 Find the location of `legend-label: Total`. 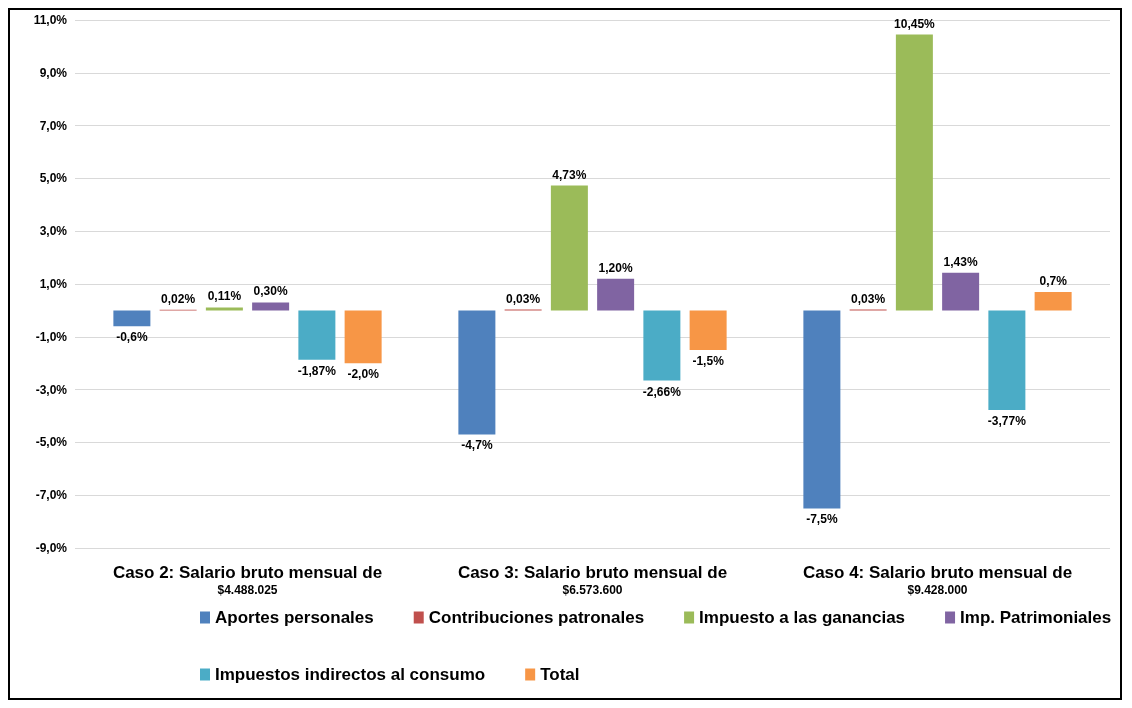

legend-label: Total is located at coordinates (560, 674).